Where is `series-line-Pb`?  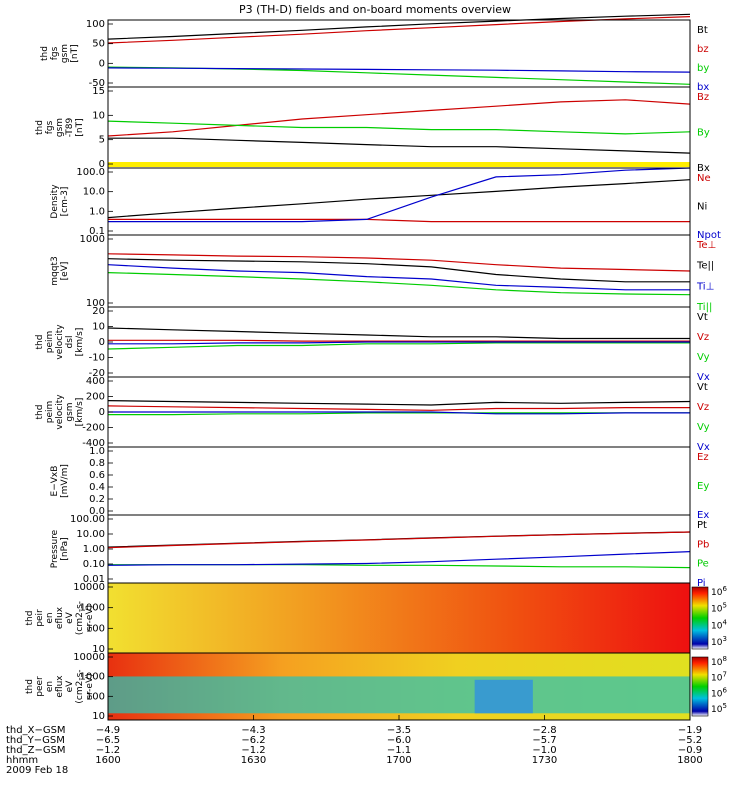
series-line-Pb is located at coordinates (399, 540).